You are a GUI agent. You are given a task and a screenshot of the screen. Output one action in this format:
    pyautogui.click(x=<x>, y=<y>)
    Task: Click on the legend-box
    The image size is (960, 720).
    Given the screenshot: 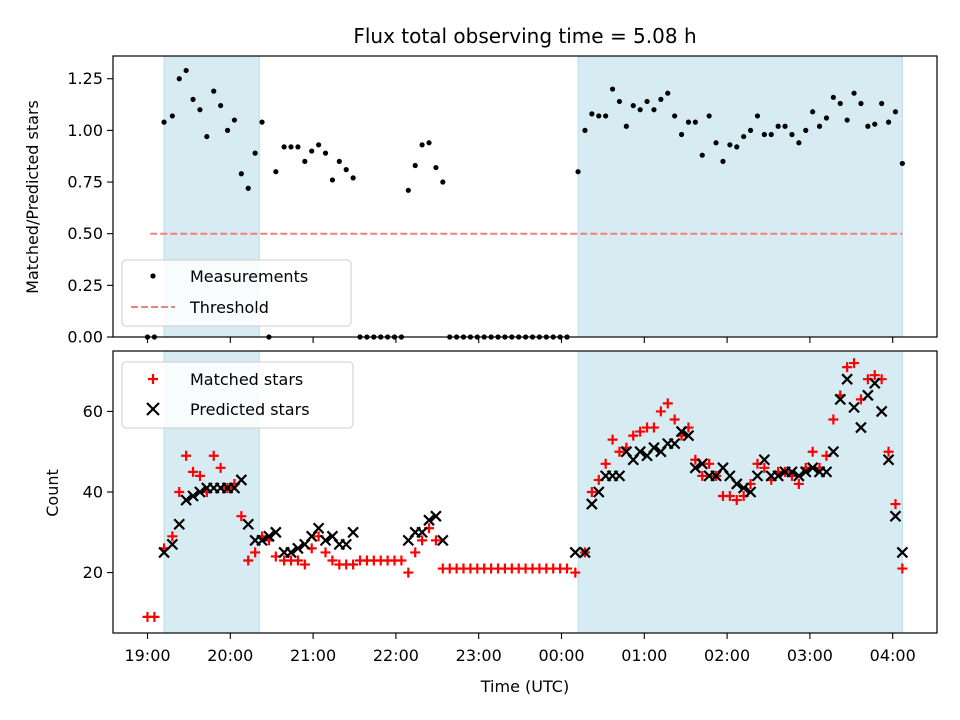 What is the action you would take?
    pyautogui.click(x=236, y=293)
    